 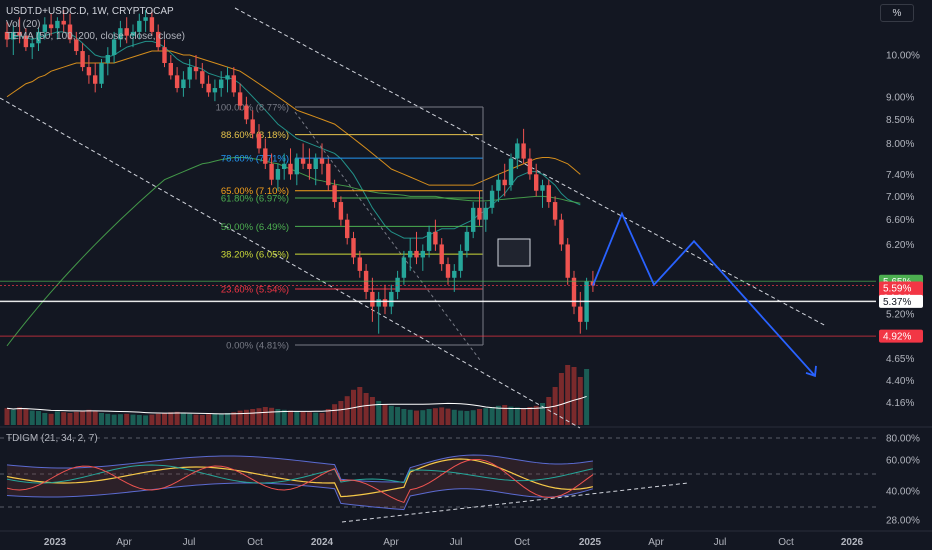 I want to click on osc-upper-band, so click(x=299, y=468).